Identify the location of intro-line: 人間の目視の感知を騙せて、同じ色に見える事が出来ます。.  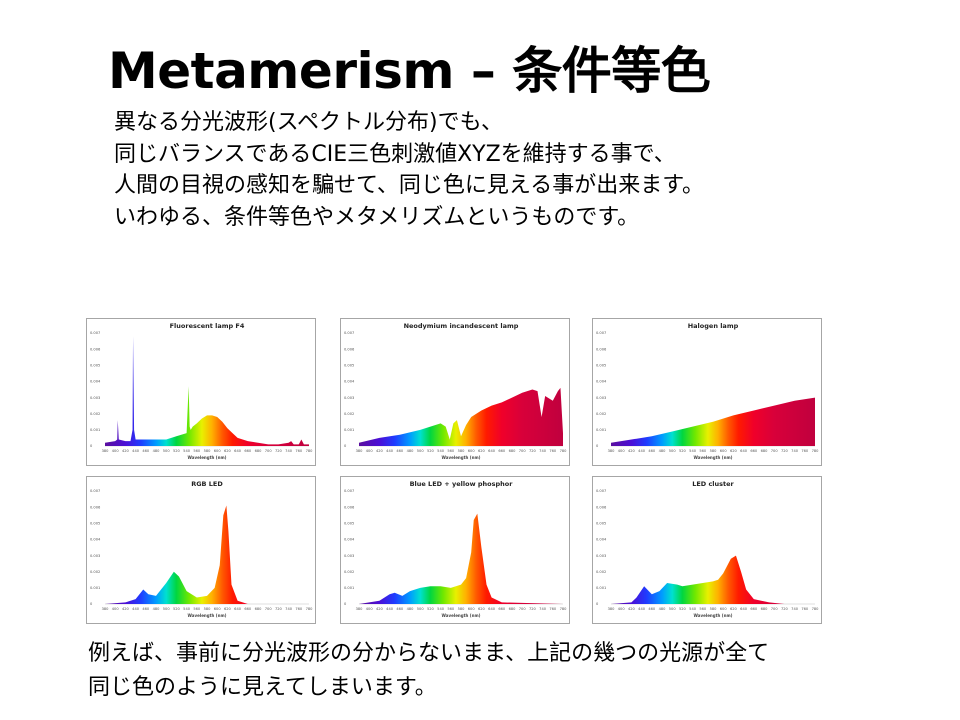
(409, 185).